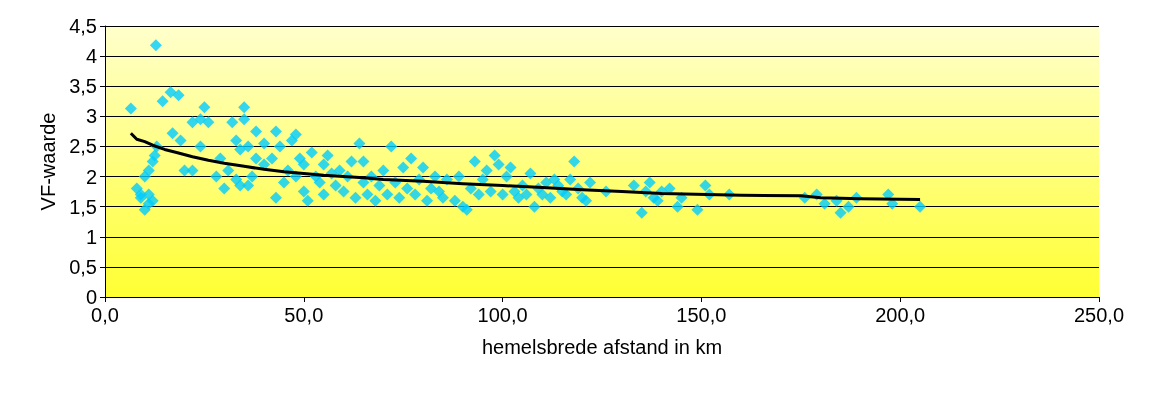 Image resolution: width=1153 pixels, height=401 pixels. Describe the element at coordinates (900, 315) in the screenshot. I see `x-tick-label: 200,0` at that location.